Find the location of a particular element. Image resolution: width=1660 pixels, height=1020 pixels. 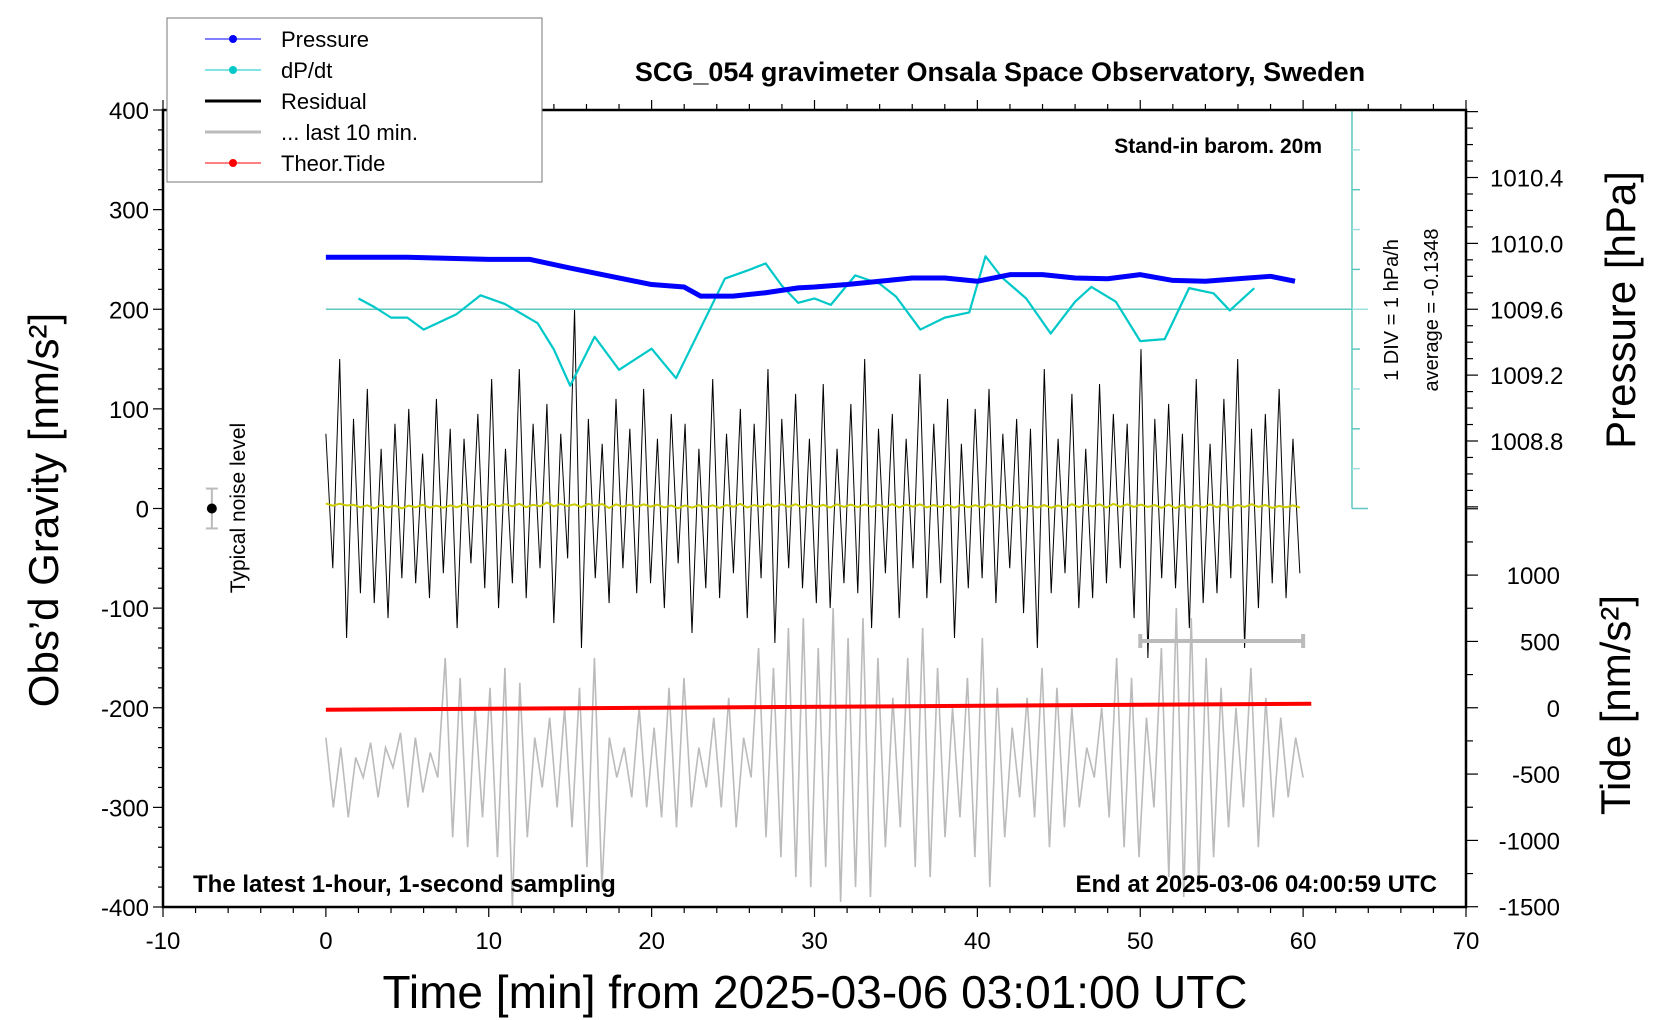

y-tick-label: 200 is located at coordinates (129, 310).